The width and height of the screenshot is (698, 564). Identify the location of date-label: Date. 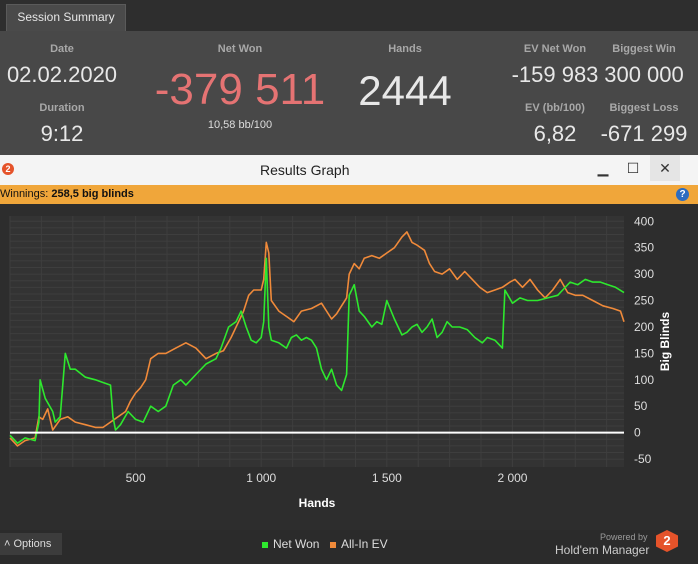
(62, 49).